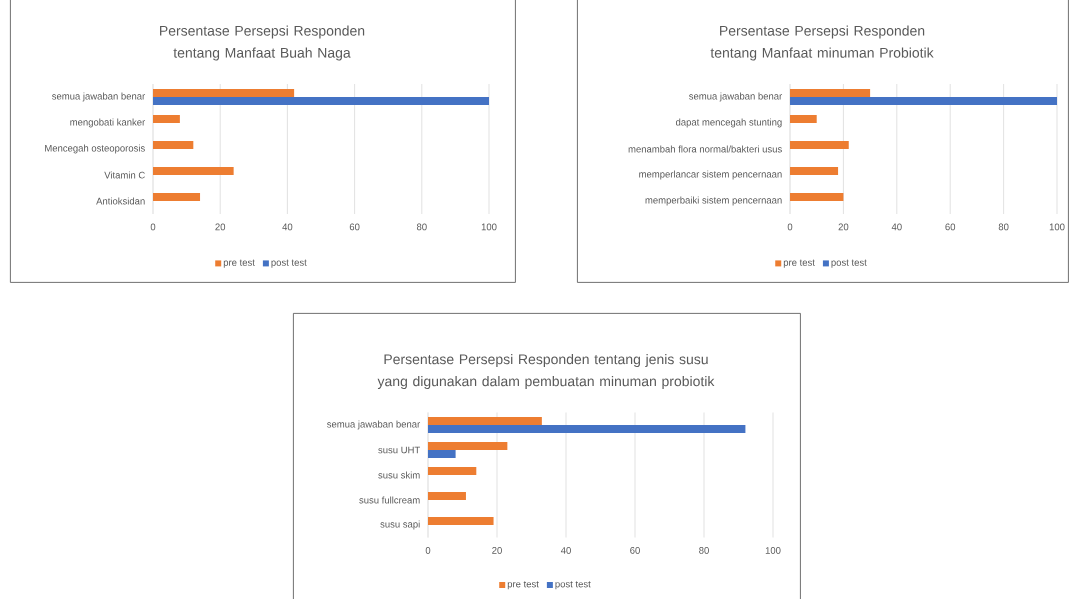 This screenshot has width=1070, height=599. What do you see at coordinates (399, 475) in the screenshot?
I see `y-tick-label: susu skim` at bounding box center [399, 475].